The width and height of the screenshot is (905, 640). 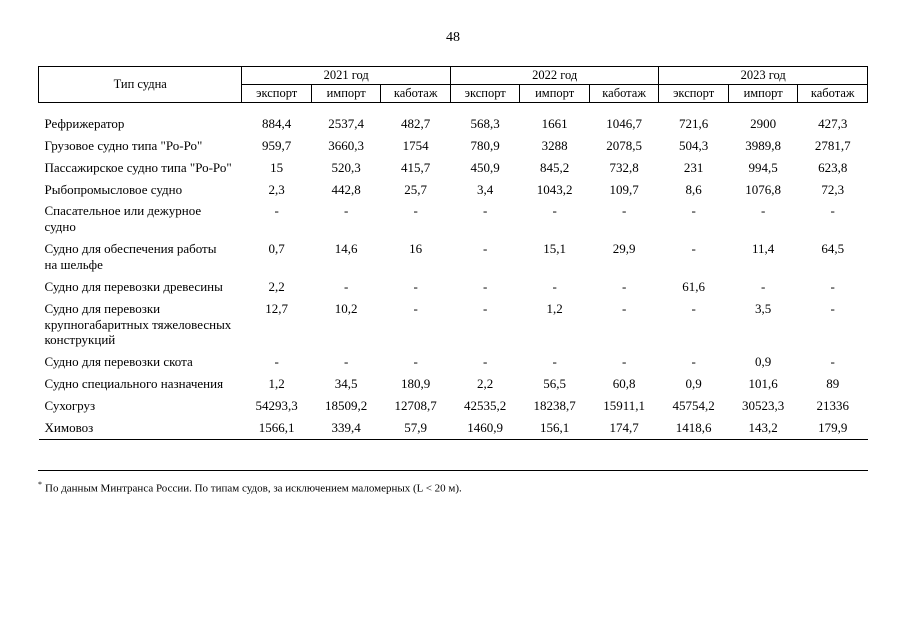 What do you see at coordinates (694, 123) in the screenshot?
I see `value-cell: 721,6` at bounding box center [694, 123].